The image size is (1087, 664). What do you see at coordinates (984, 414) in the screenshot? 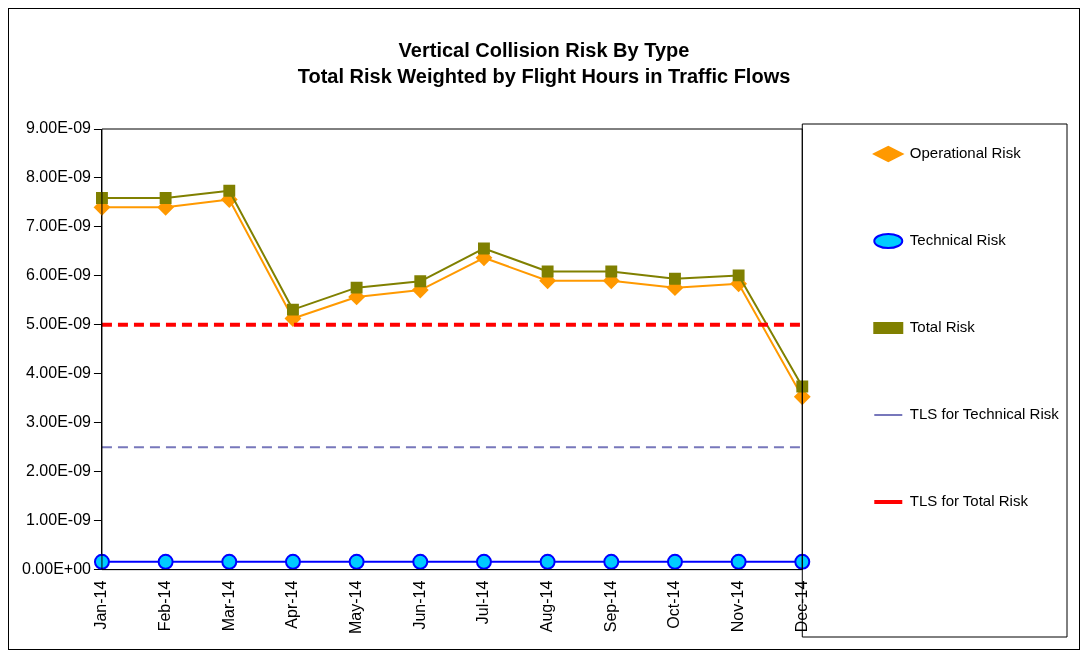
I see `legend-label: TLS for Technical Risk` at bounding box center [984, 414].